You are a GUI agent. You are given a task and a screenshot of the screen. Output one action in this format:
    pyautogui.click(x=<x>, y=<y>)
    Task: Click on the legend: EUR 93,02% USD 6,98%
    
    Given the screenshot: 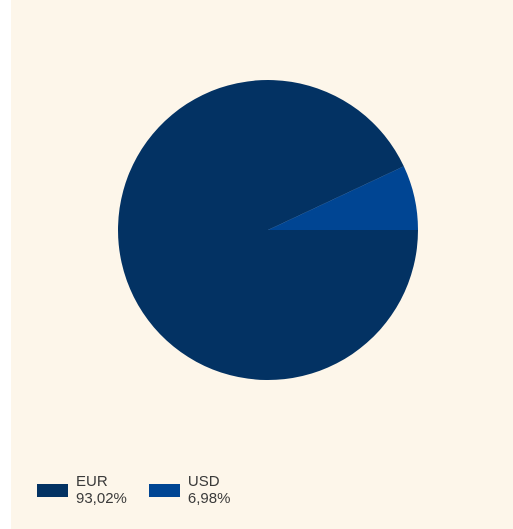 What is the action you would take?
    pyautogui.click(x=144, y=490)
    